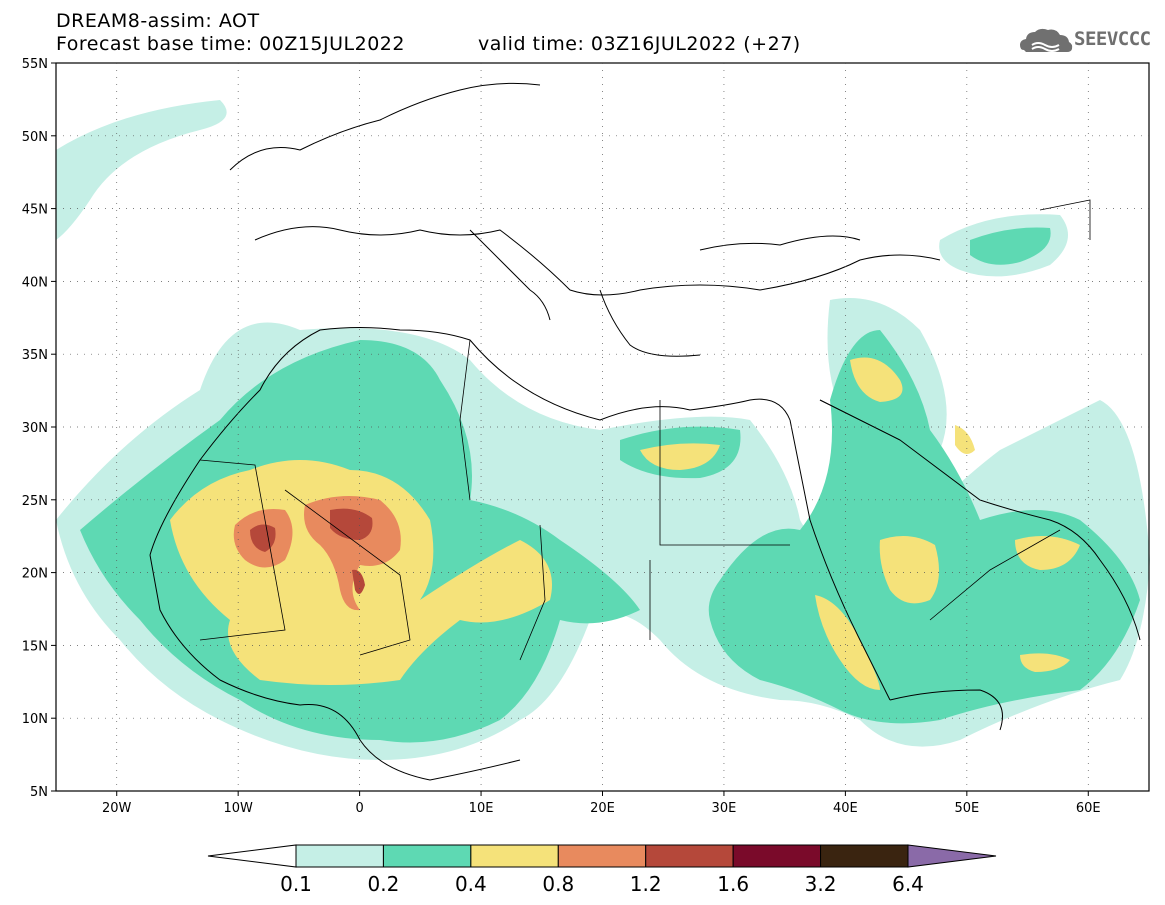  Describe the element at coordinates (35, 646) in the screenshot. I see `lat-tick-label: 15N` at that location.